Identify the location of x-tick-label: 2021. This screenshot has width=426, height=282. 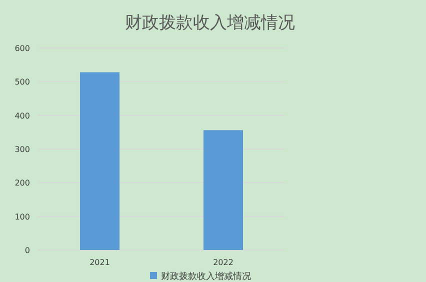
(100, 262).